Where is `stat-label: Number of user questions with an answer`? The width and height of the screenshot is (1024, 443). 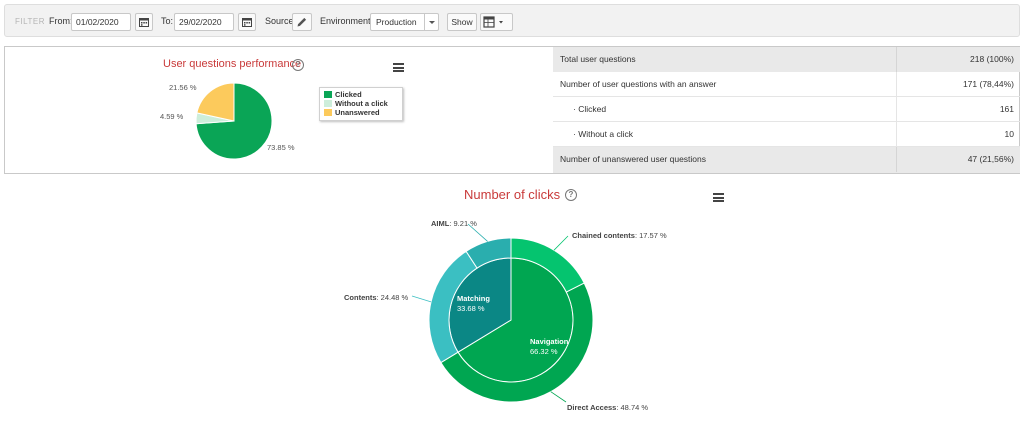 stat-label: Number of user questions with an answer is located at coordinates (638, 84).